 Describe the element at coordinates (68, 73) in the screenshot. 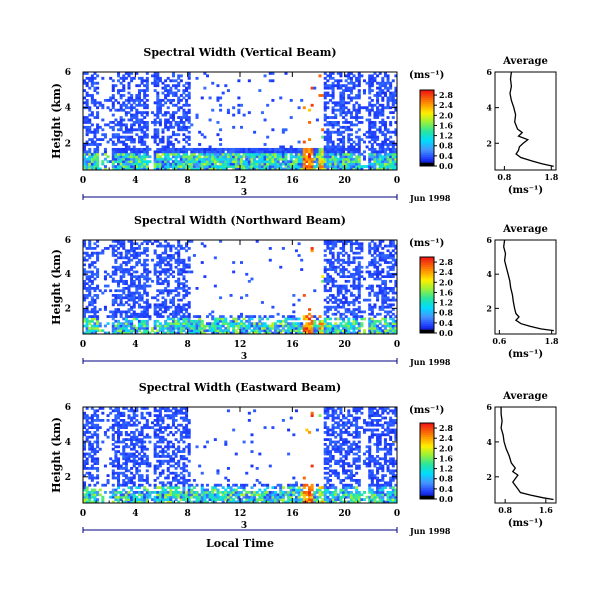

I see `y-tick-label: 6` at that location.